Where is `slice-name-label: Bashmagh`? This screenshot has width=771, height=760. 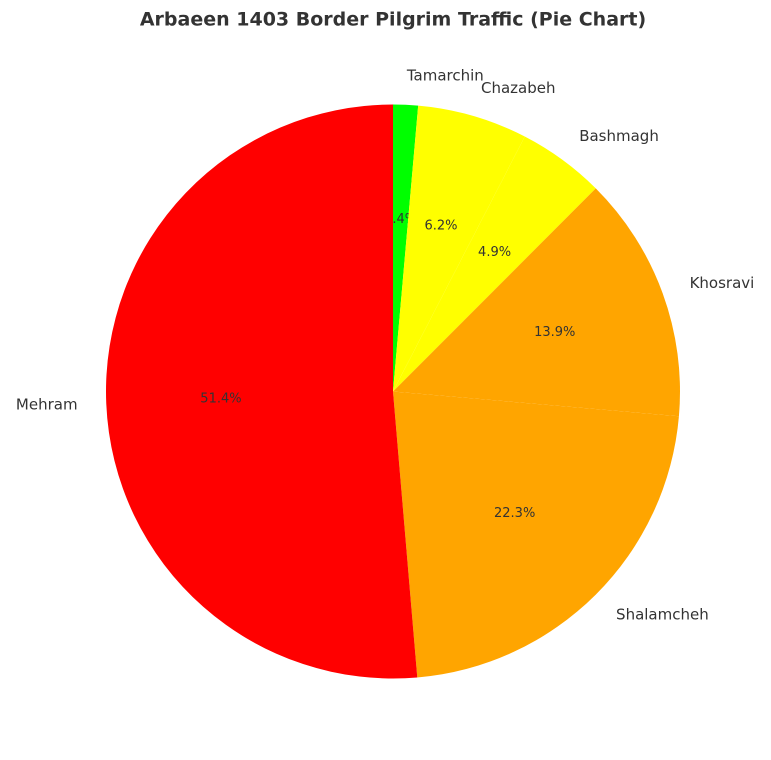
slice-name-label: Bashmagh is located at coordinates (619, 136).